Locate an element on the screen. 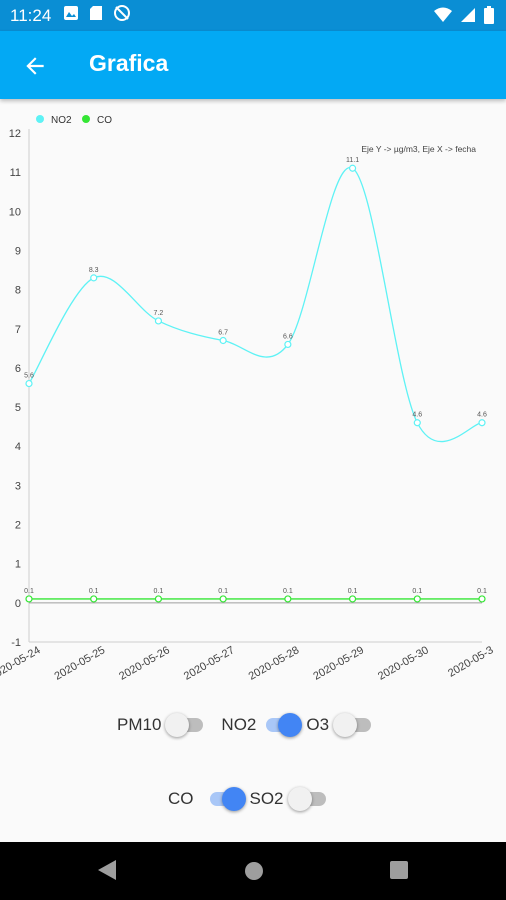 The image size is (506, 900). photo-icon is located at coordinates (71, 15).